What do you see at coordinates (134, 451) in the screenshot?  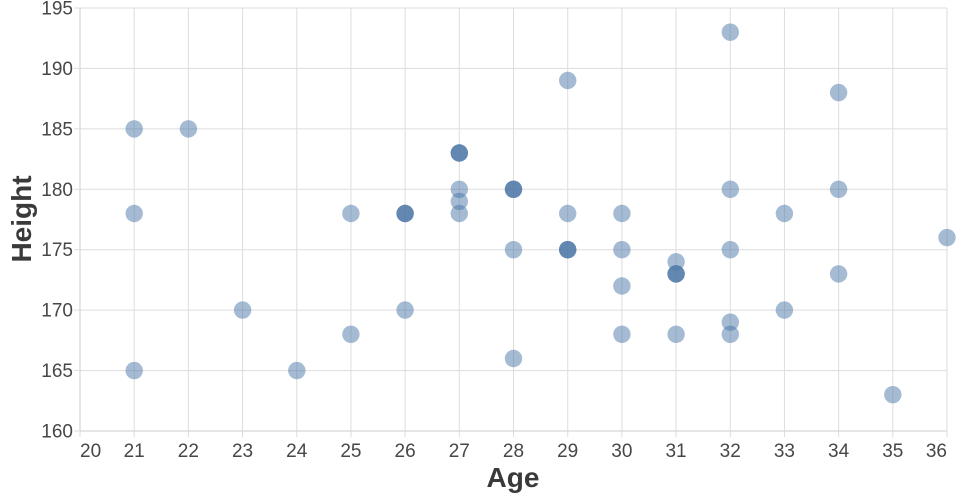 I see `x-tick-label: 21` at bounding box center [134, 451].